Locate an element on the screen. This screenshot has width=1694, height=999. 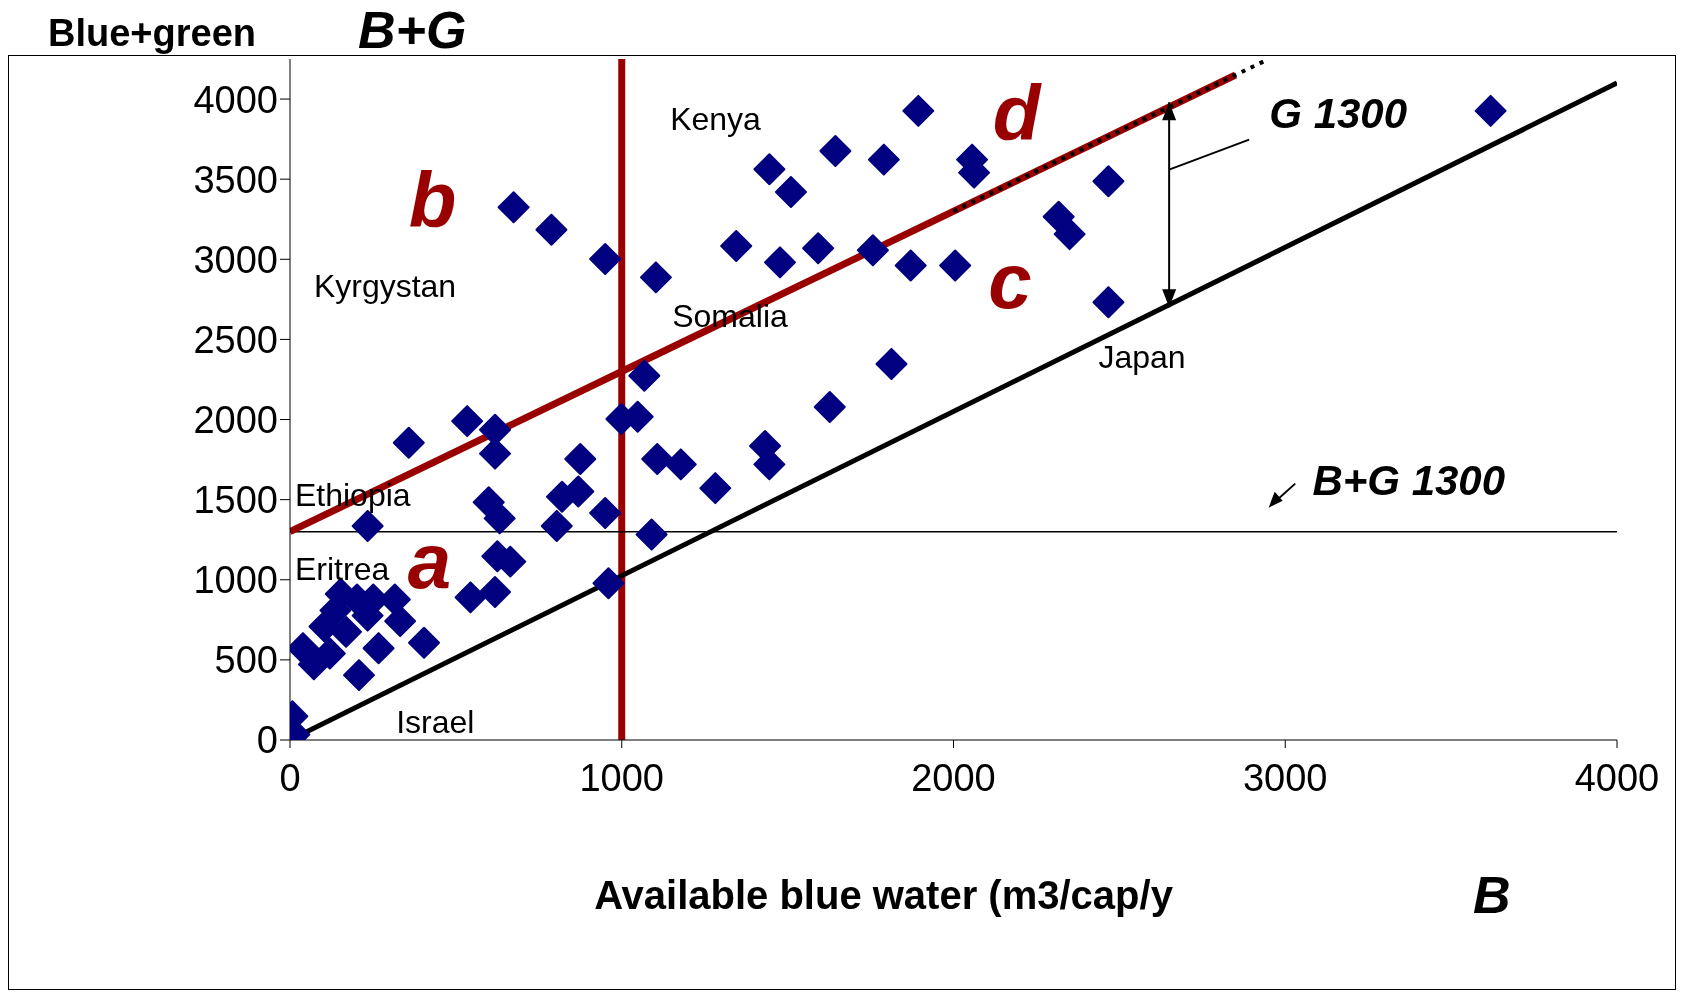
annotation: Kyrgystan is located at coordinates (385, 286).